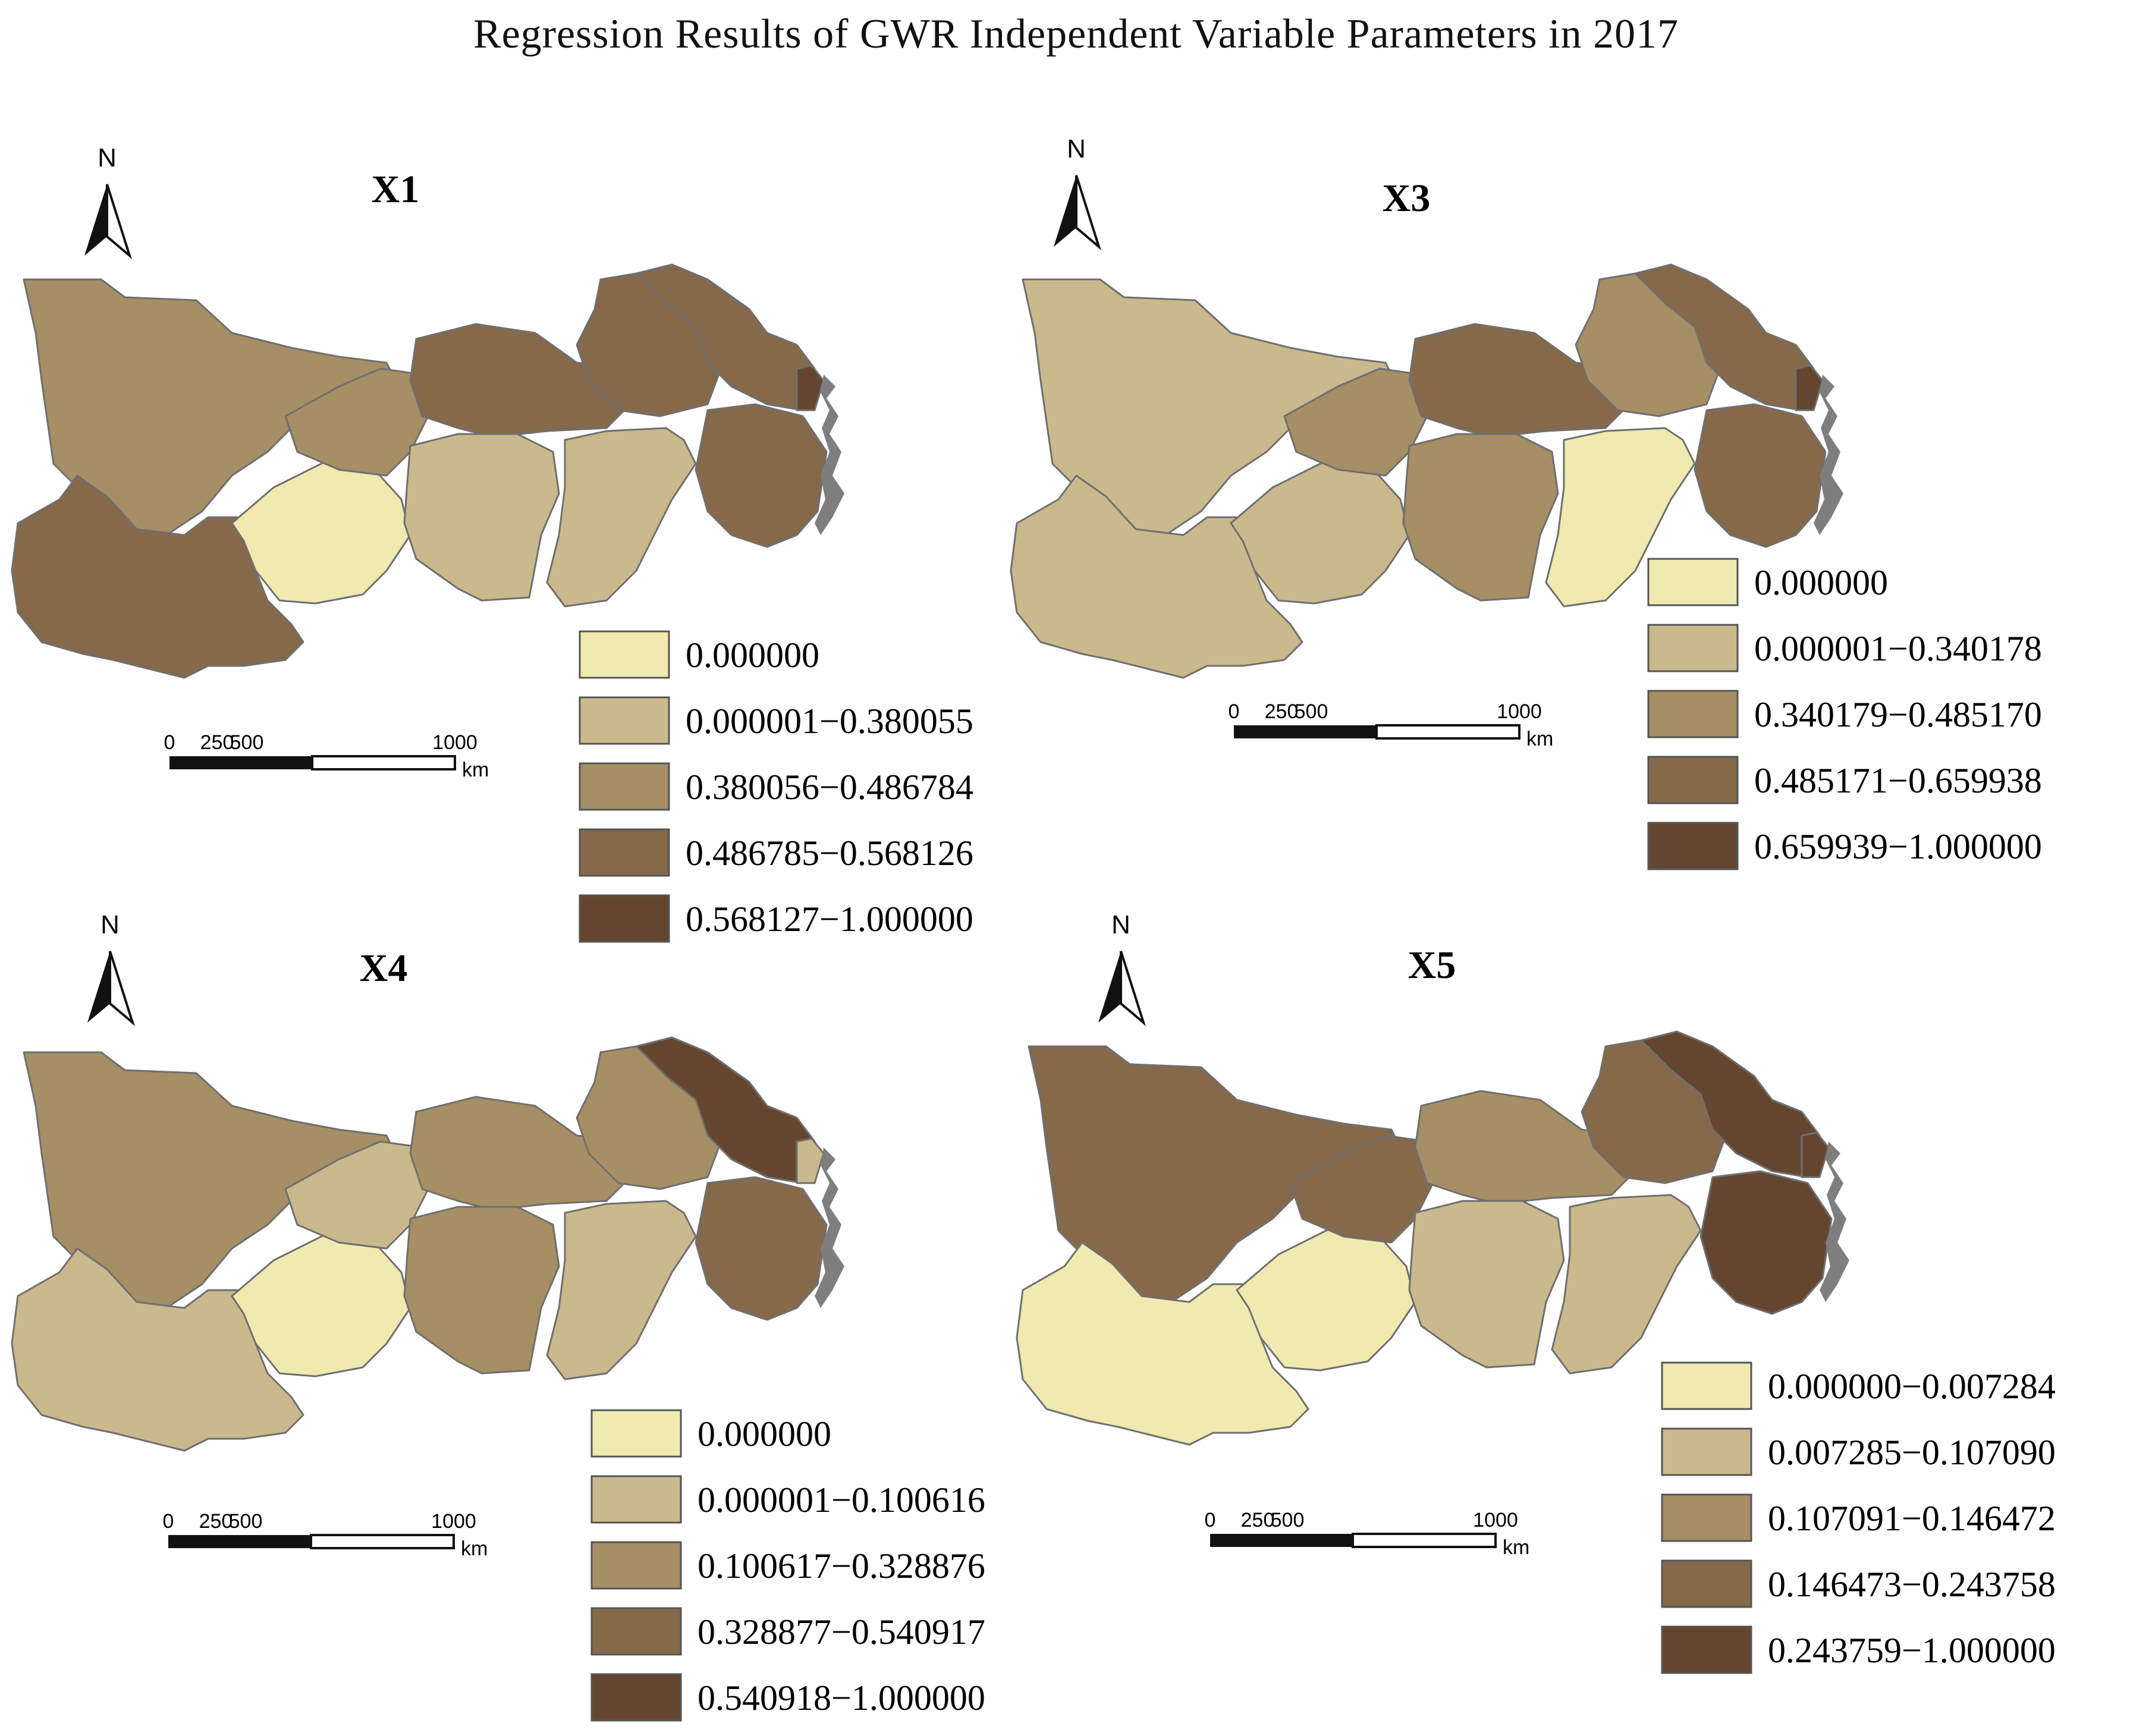 The height and width of the screenshot is (1736, 2152). What do you see at coordinates (1898, 648) in the screenshot?
I see `legend-label: 0.000001−0.340178` at bounding box center [1898, 648].